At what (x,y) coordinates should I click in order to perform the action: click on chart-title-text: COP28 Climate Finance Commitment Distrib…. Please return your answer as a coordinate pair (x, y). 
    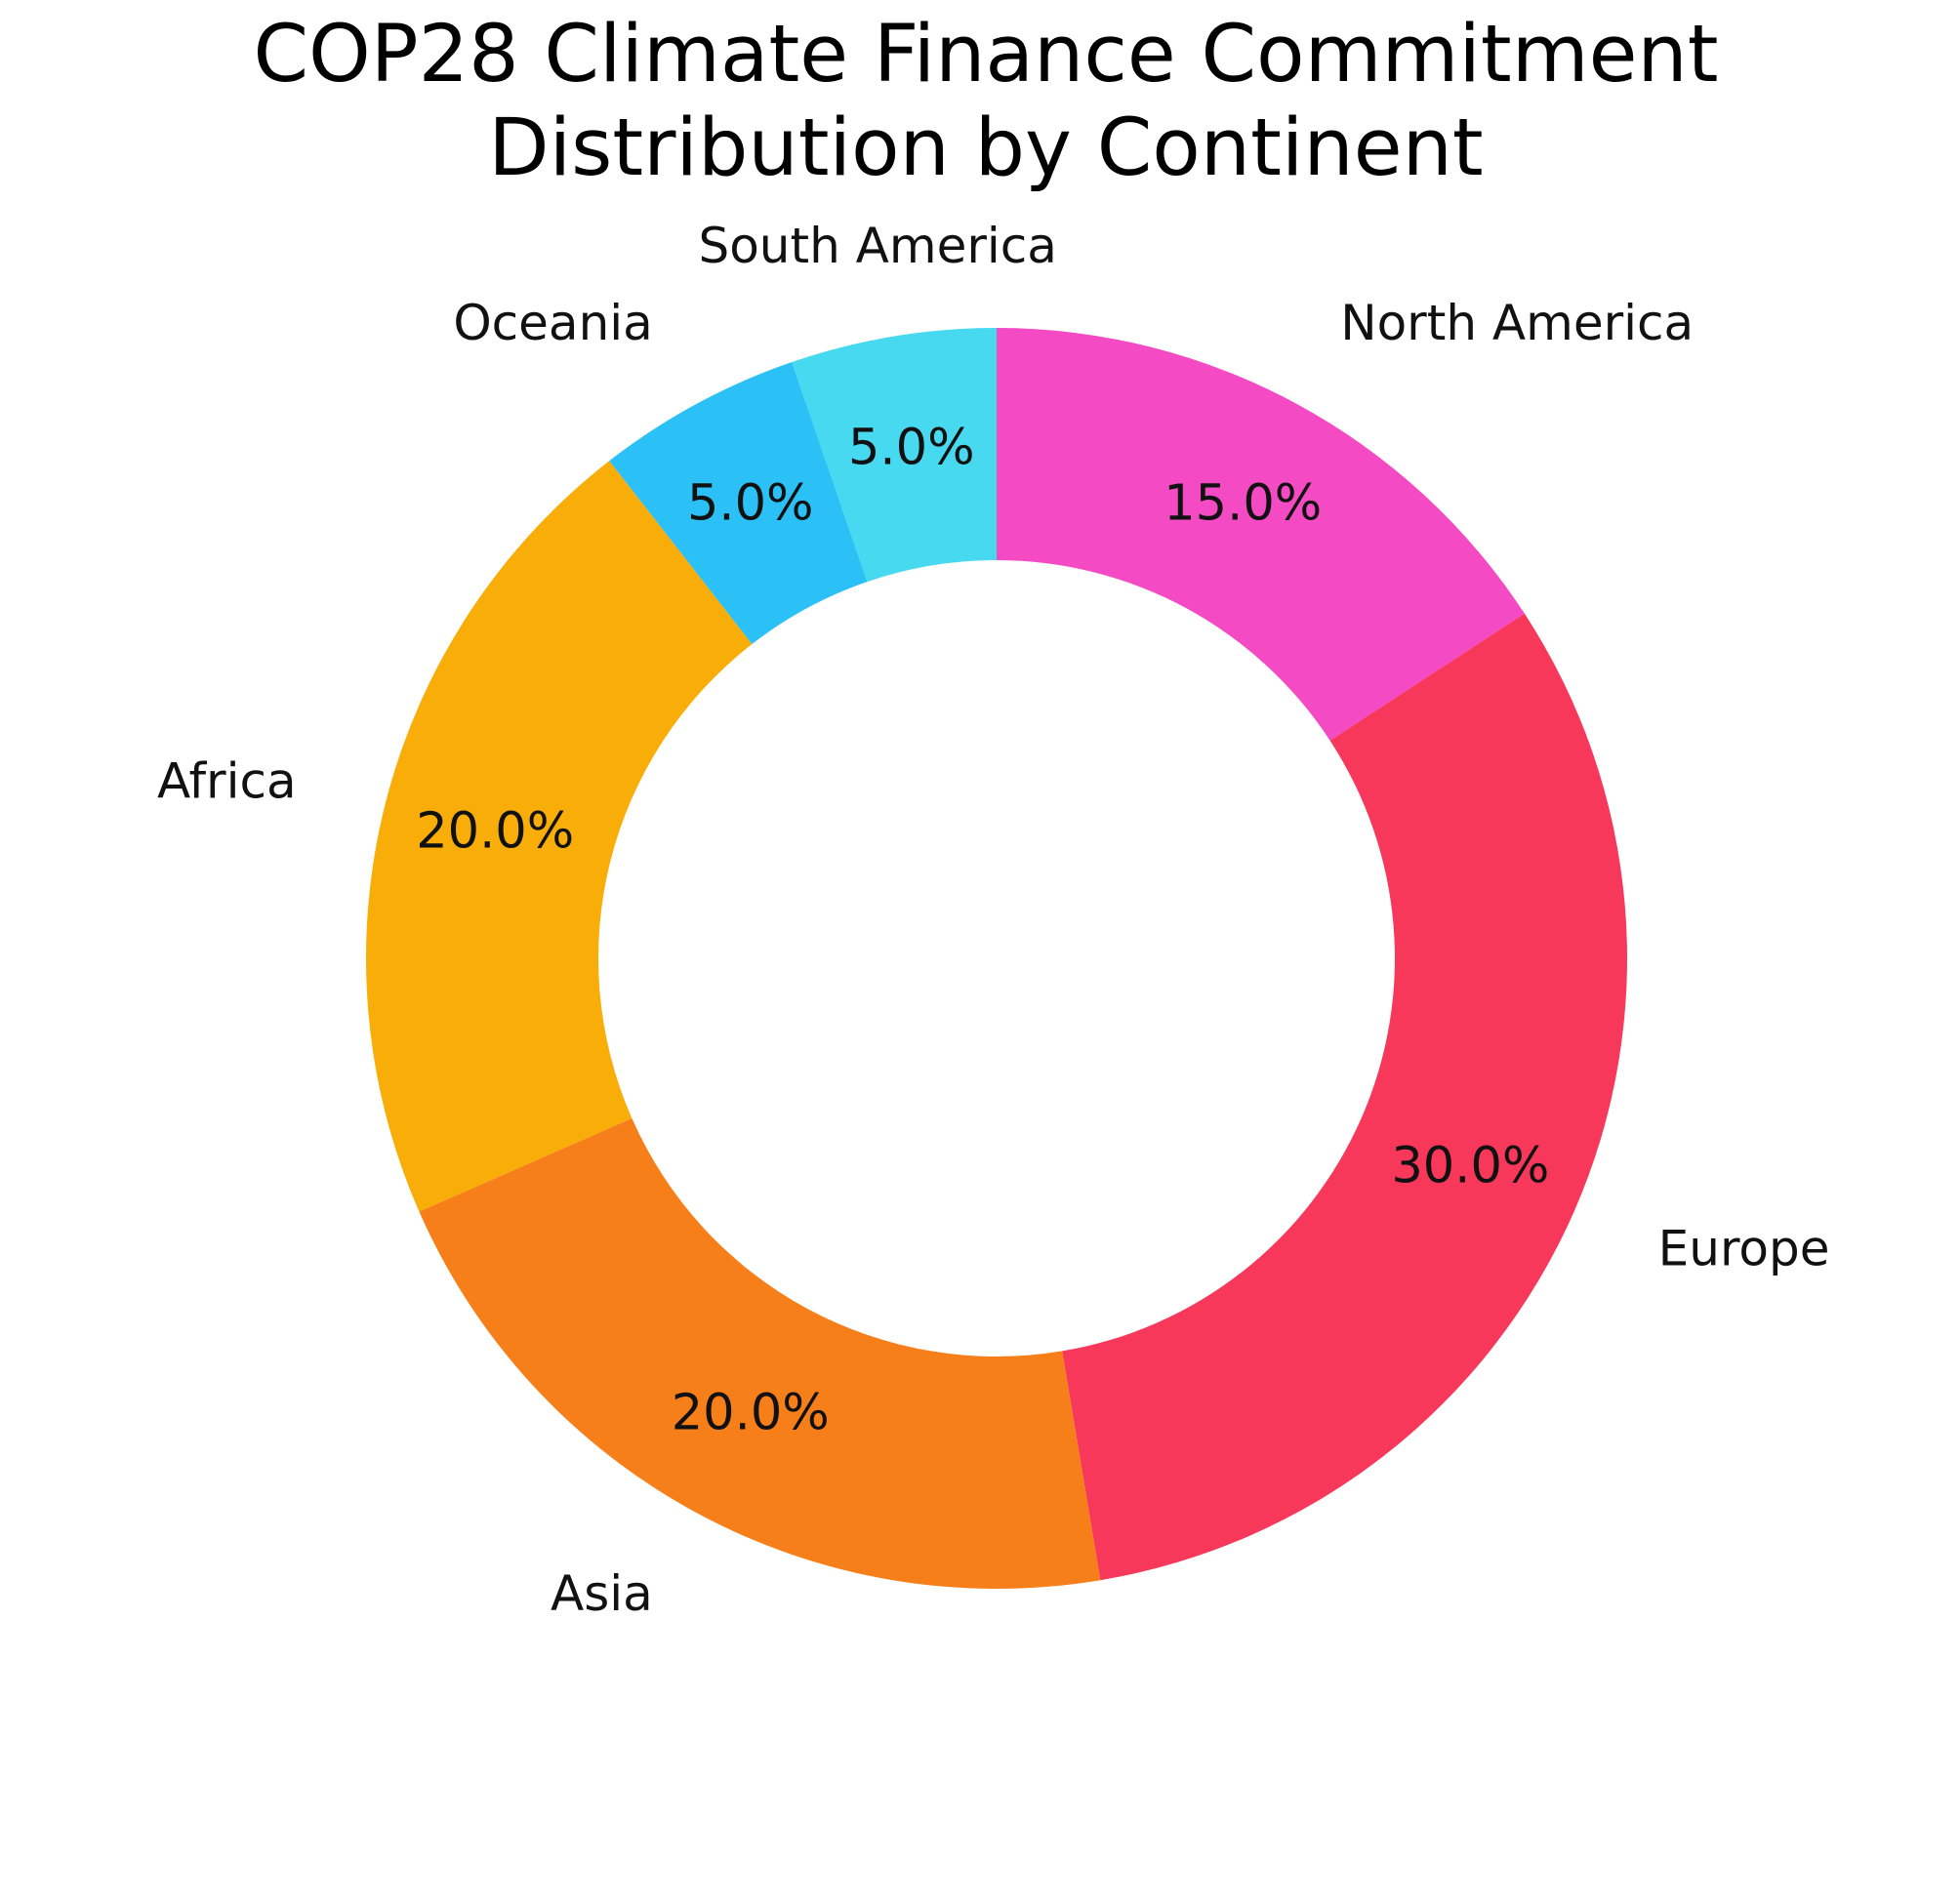
    Looking at the image, I should click on (980, 101).